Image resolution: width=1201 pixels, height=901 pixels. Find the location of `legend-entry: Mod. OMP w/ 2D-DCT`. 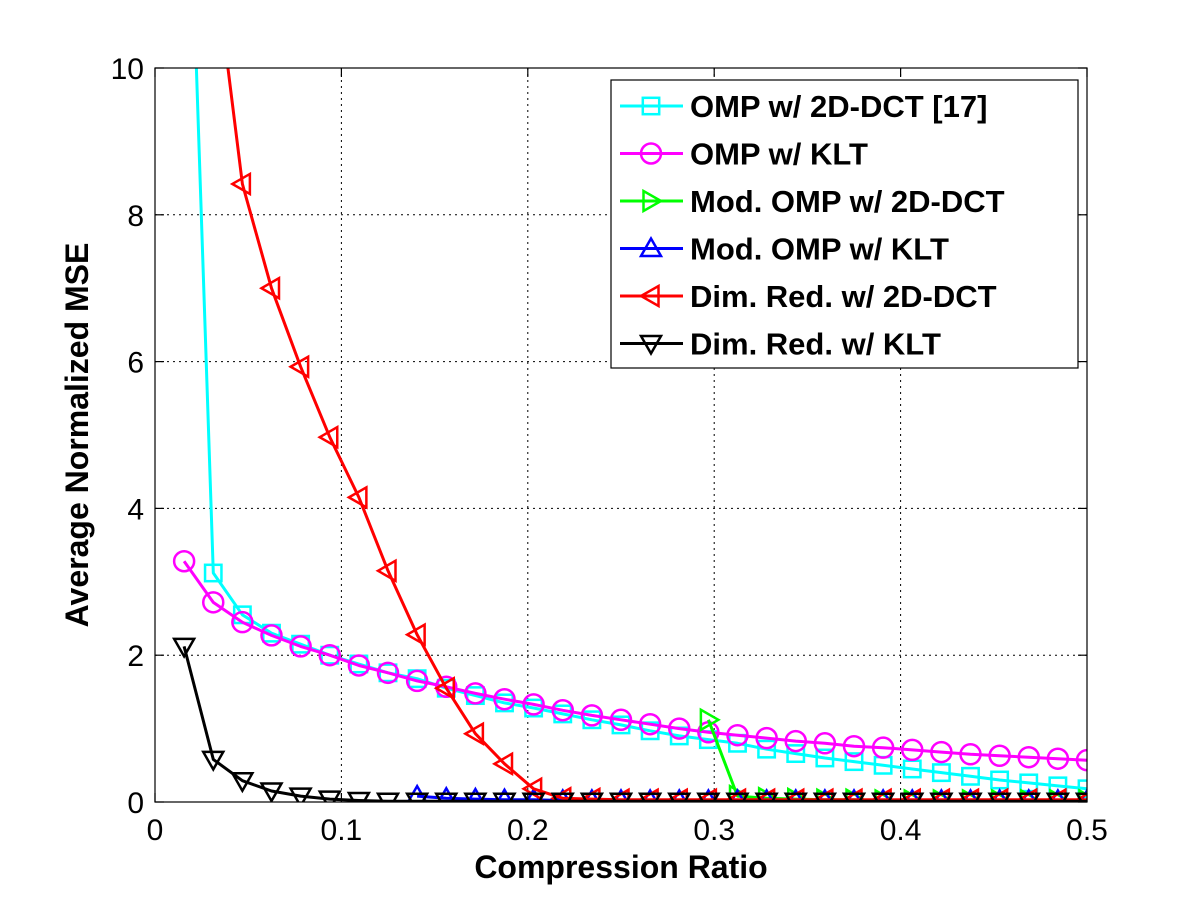

legend-entry: Mod. OMP w/ 2D-DCT is located at coordinates (812, 201).